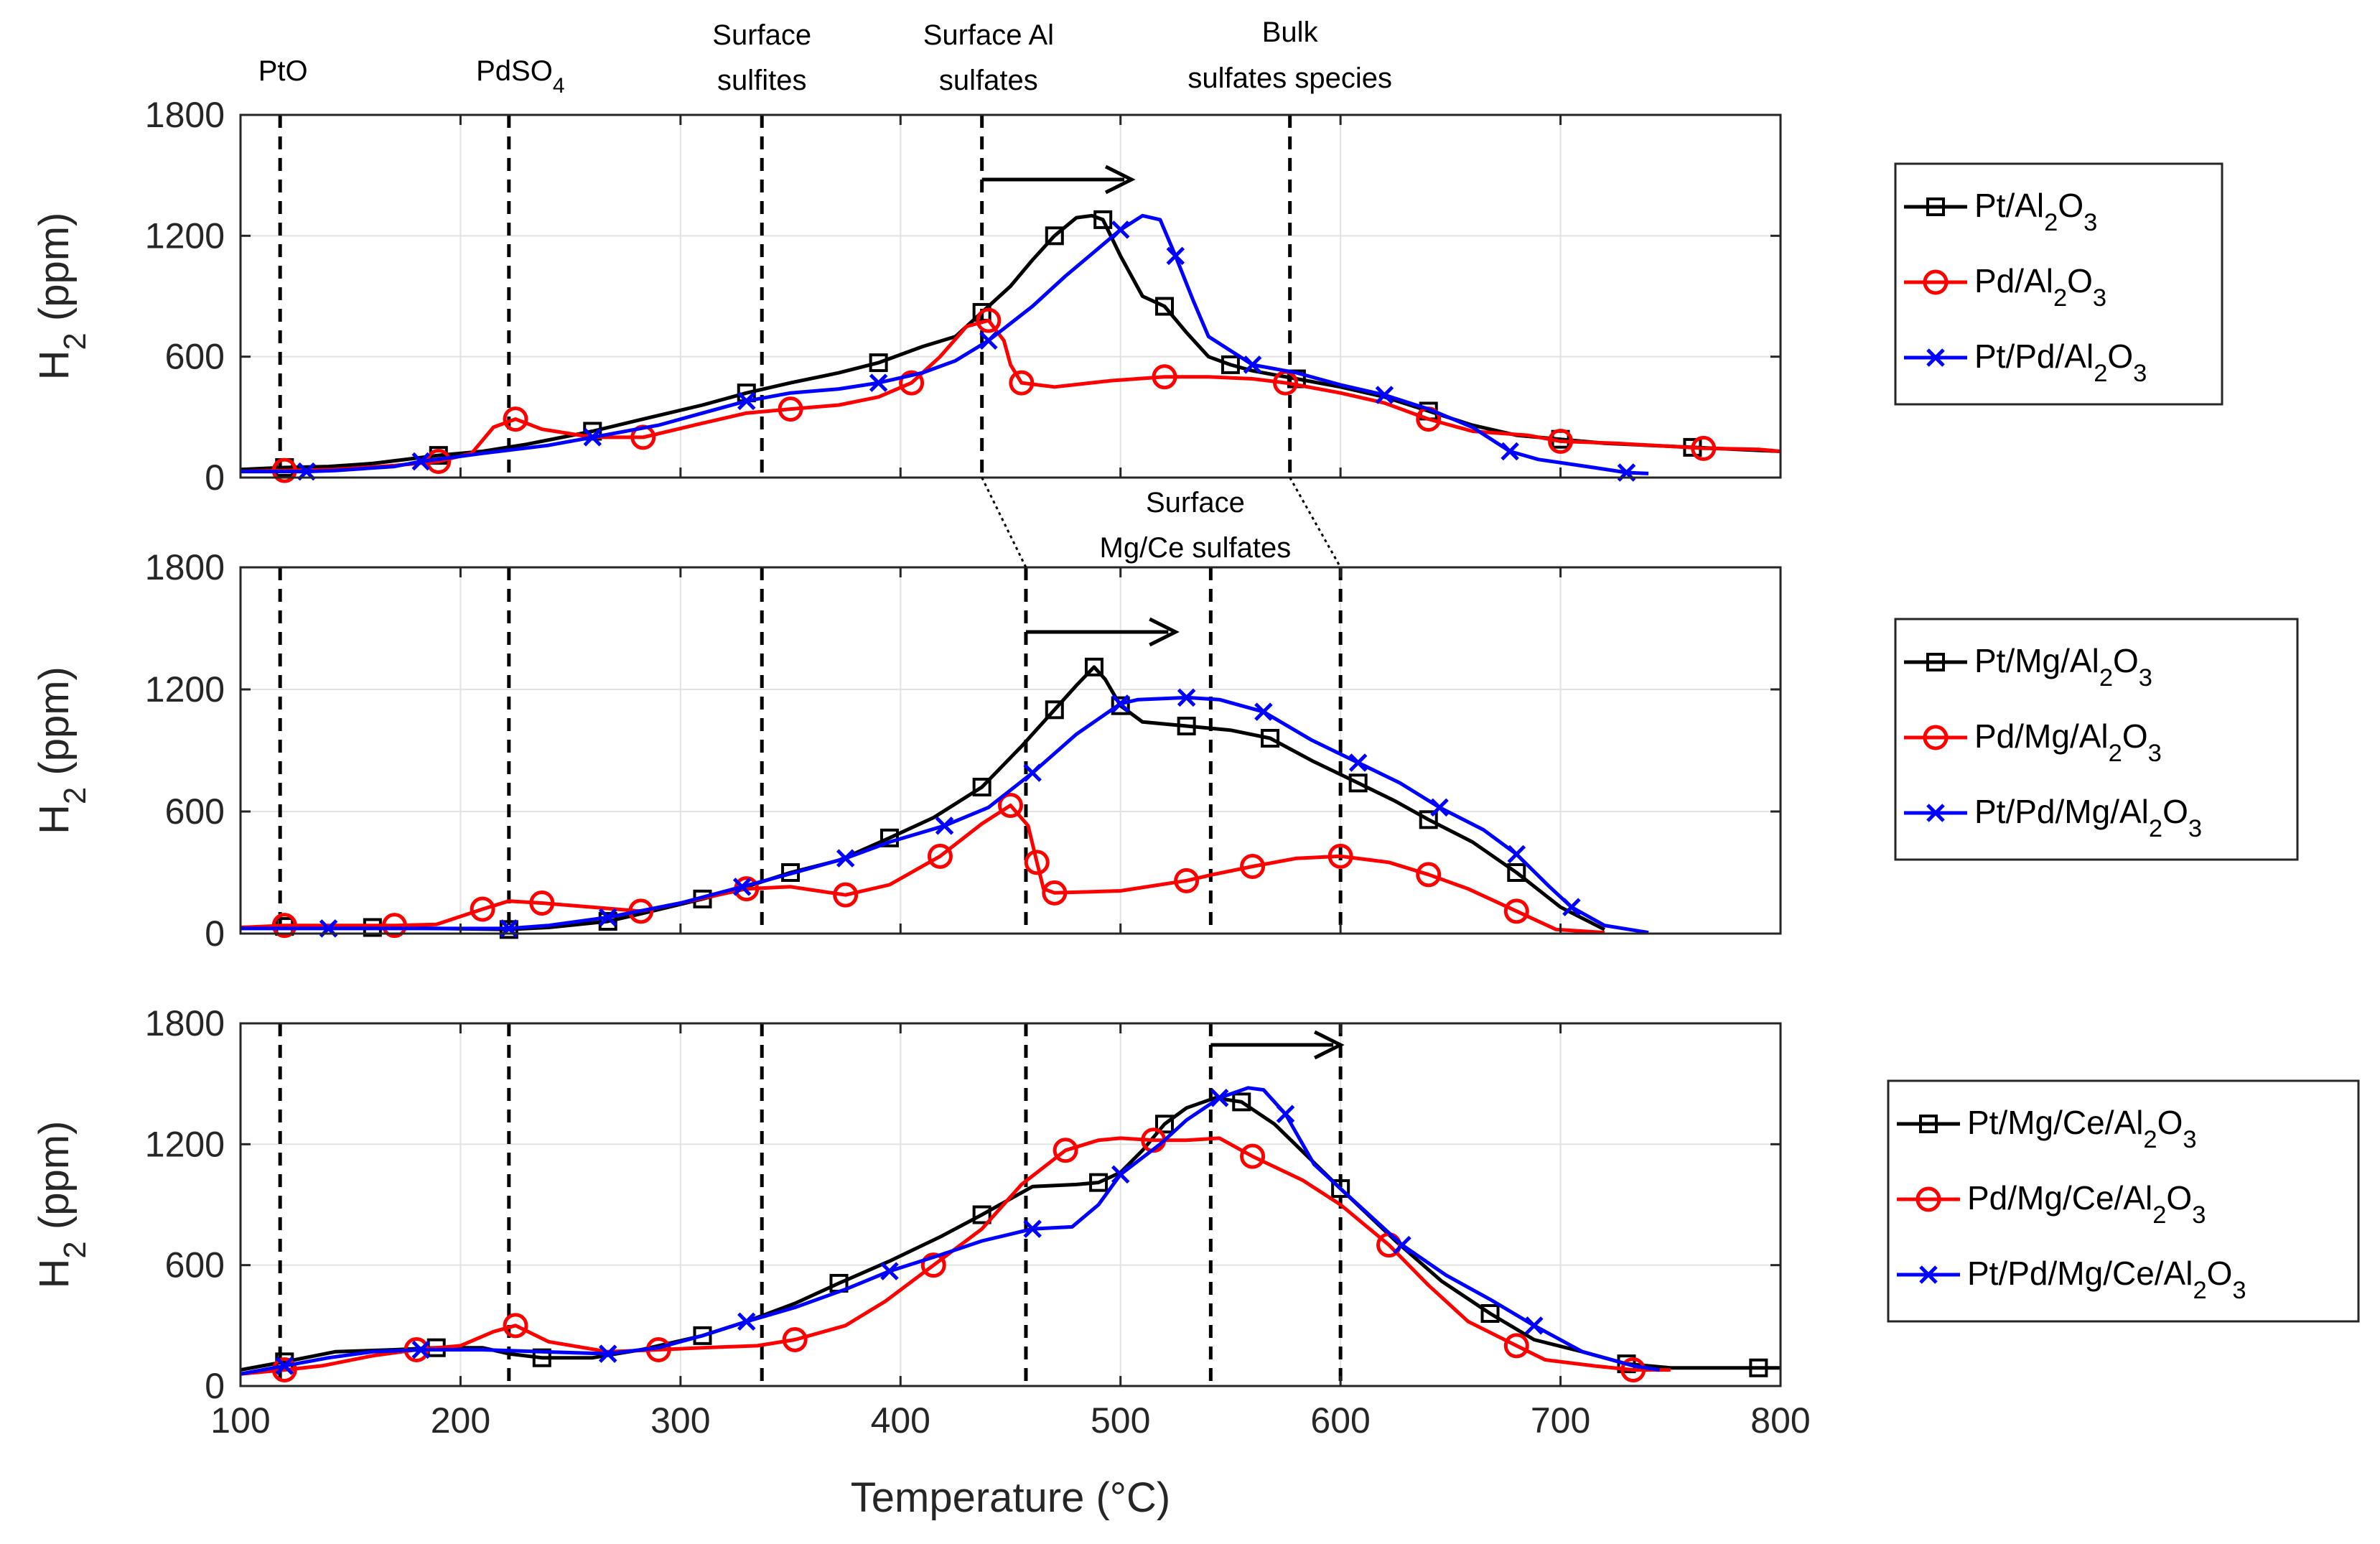  I want to click on series-ptpdmgcealo, so click(950, 1231).